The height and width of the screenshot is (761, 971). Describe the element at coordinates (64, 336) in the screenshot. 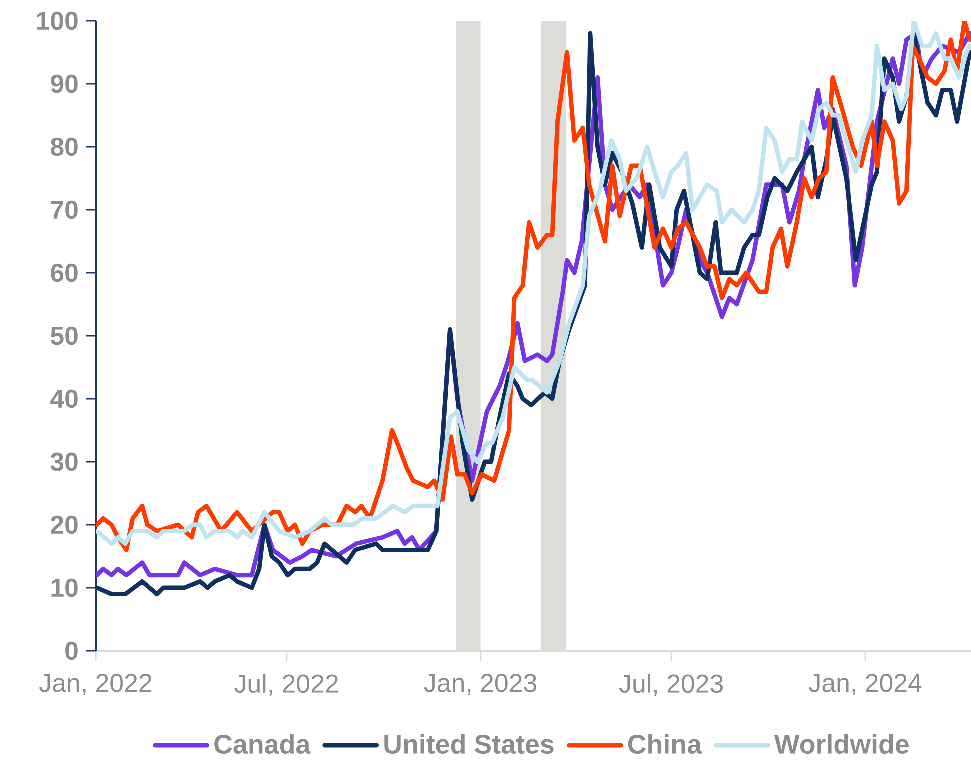

I see `y-tick-label: 50` at that location.